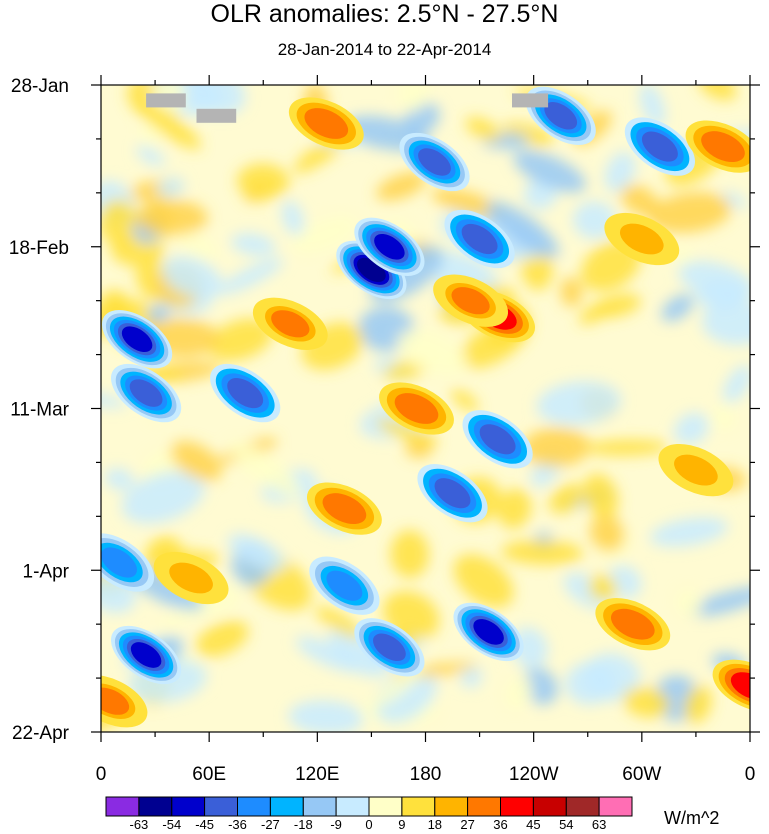  I want to click on y-tick-label: 11-Mar, so click(39, 410).